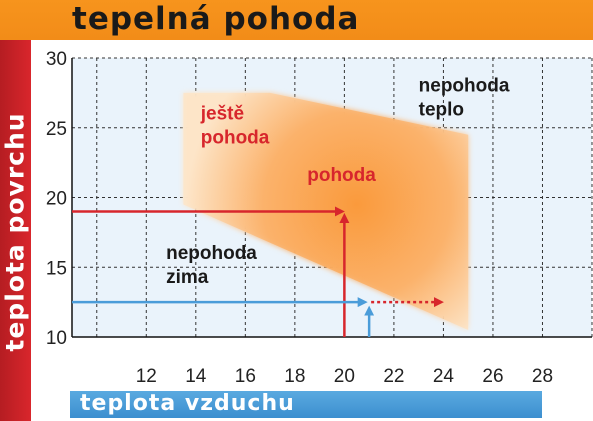  Describe the element at coordinates (187, 277) in the screenshot. I see `zone-label: zima` at that location.